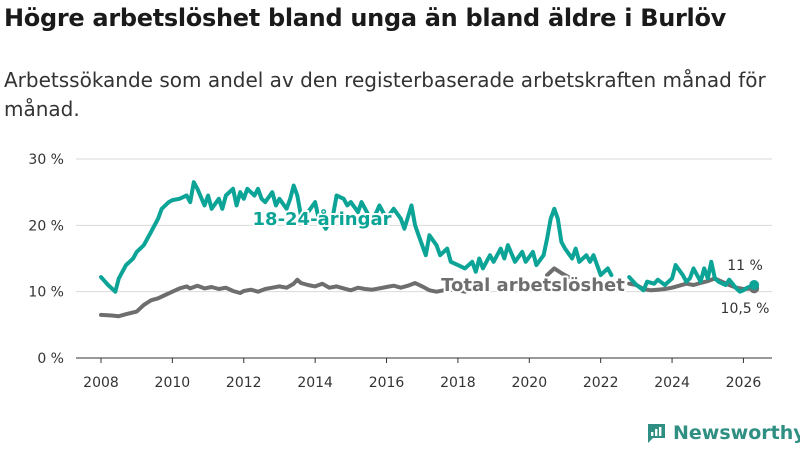 The height and width of the screenshot is (450, 800). I want to click on total-end-label: 10,5 %, so click(745, 309).